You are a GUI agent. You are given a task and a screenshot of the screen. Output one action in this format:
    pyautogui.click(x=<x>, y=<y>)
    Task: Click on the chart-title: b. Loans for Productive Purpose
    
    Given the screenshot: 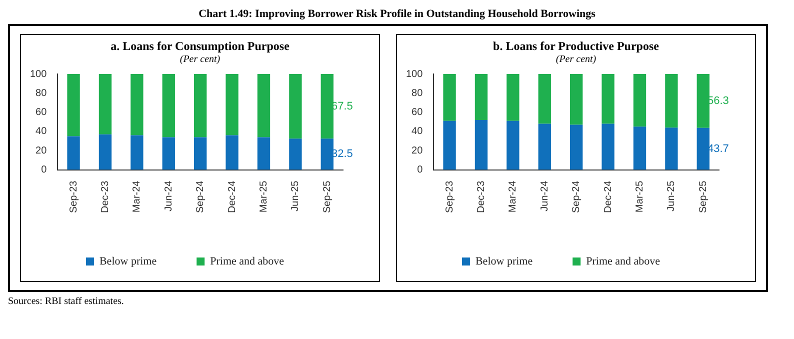 What is the action you would take?
    pyautogui.click(x=576, y=46)
    